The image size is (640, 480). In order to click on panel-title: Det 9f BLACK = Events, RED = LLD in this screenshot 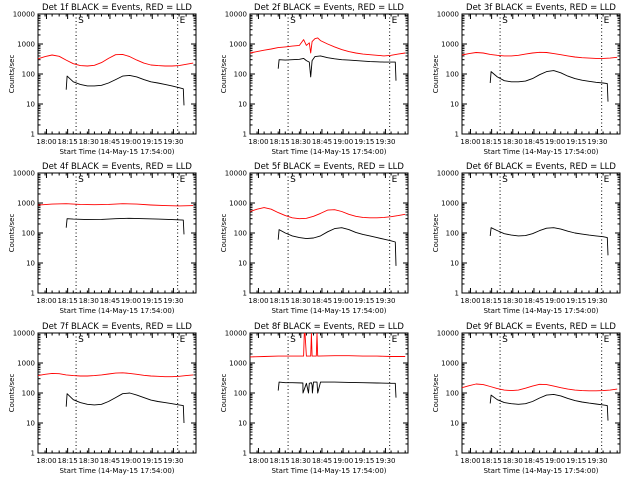, I will do `click(541, 327)`.